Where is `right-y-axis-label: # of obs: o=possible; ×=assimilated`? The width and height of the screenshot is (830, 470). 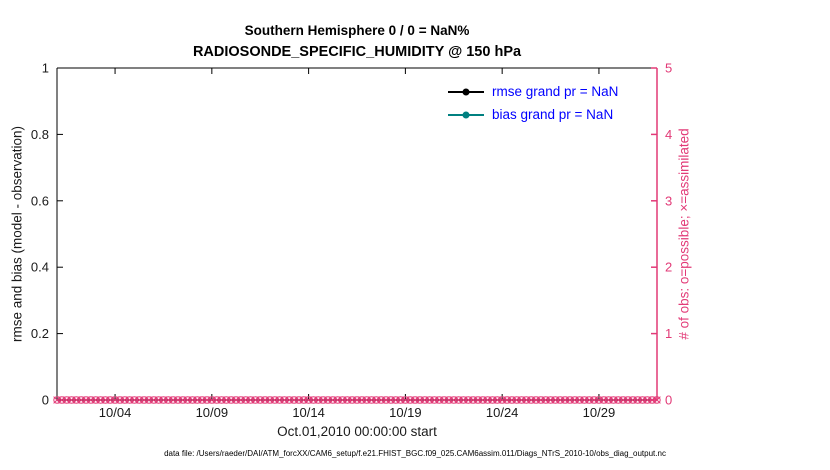
right-y-axis-label: # of obs: o=possible; ×=assimilated is located at coordinates (684, 234).